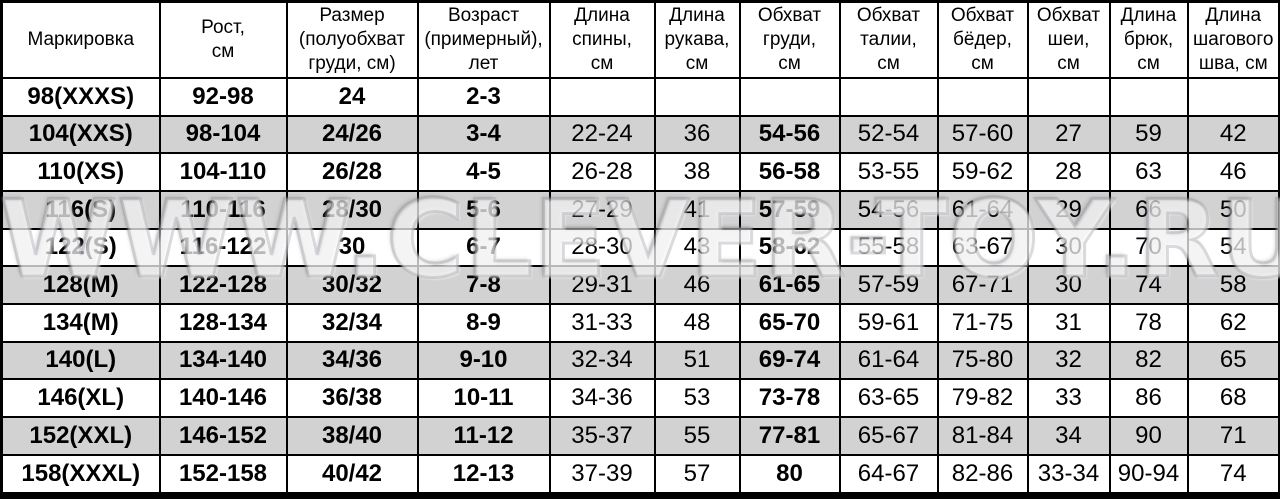 The height and width of the screenshot is (499, 1280). I want to click on table-cell: 34, so click(1068, 435).